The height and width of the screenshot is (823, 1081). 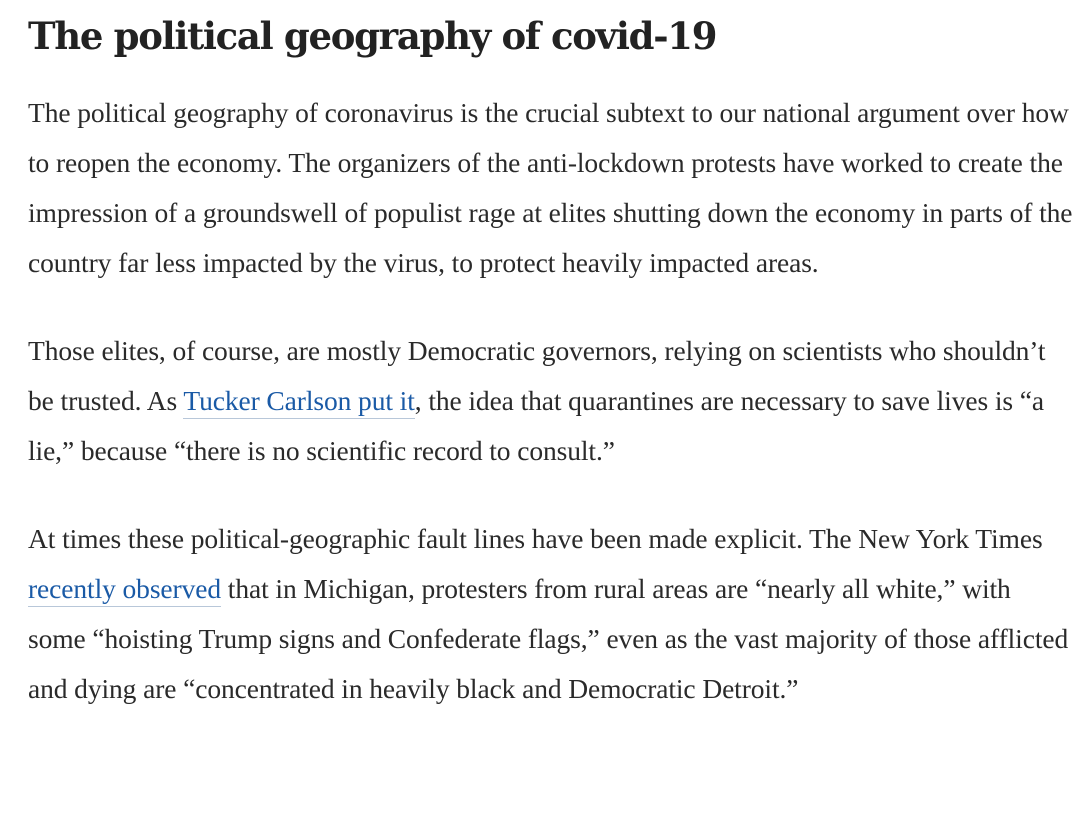 I want to click on recently-observed-link: recently observed, so click(x=124, y=590).